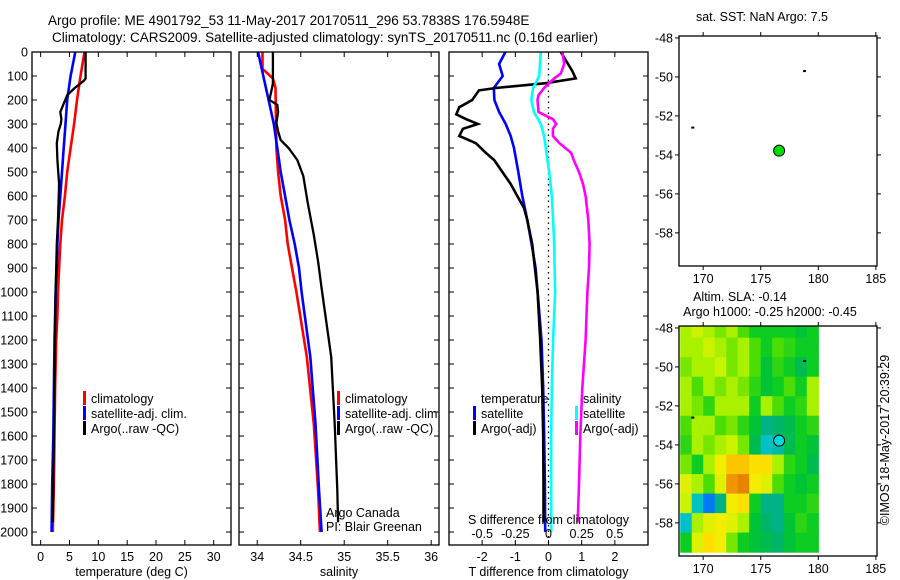 The image size is (900, 580). What do you see at coordinates (664, 77) in the screenshot?
I see `lat-tick-label: -50` at bounding box center [664, 77].